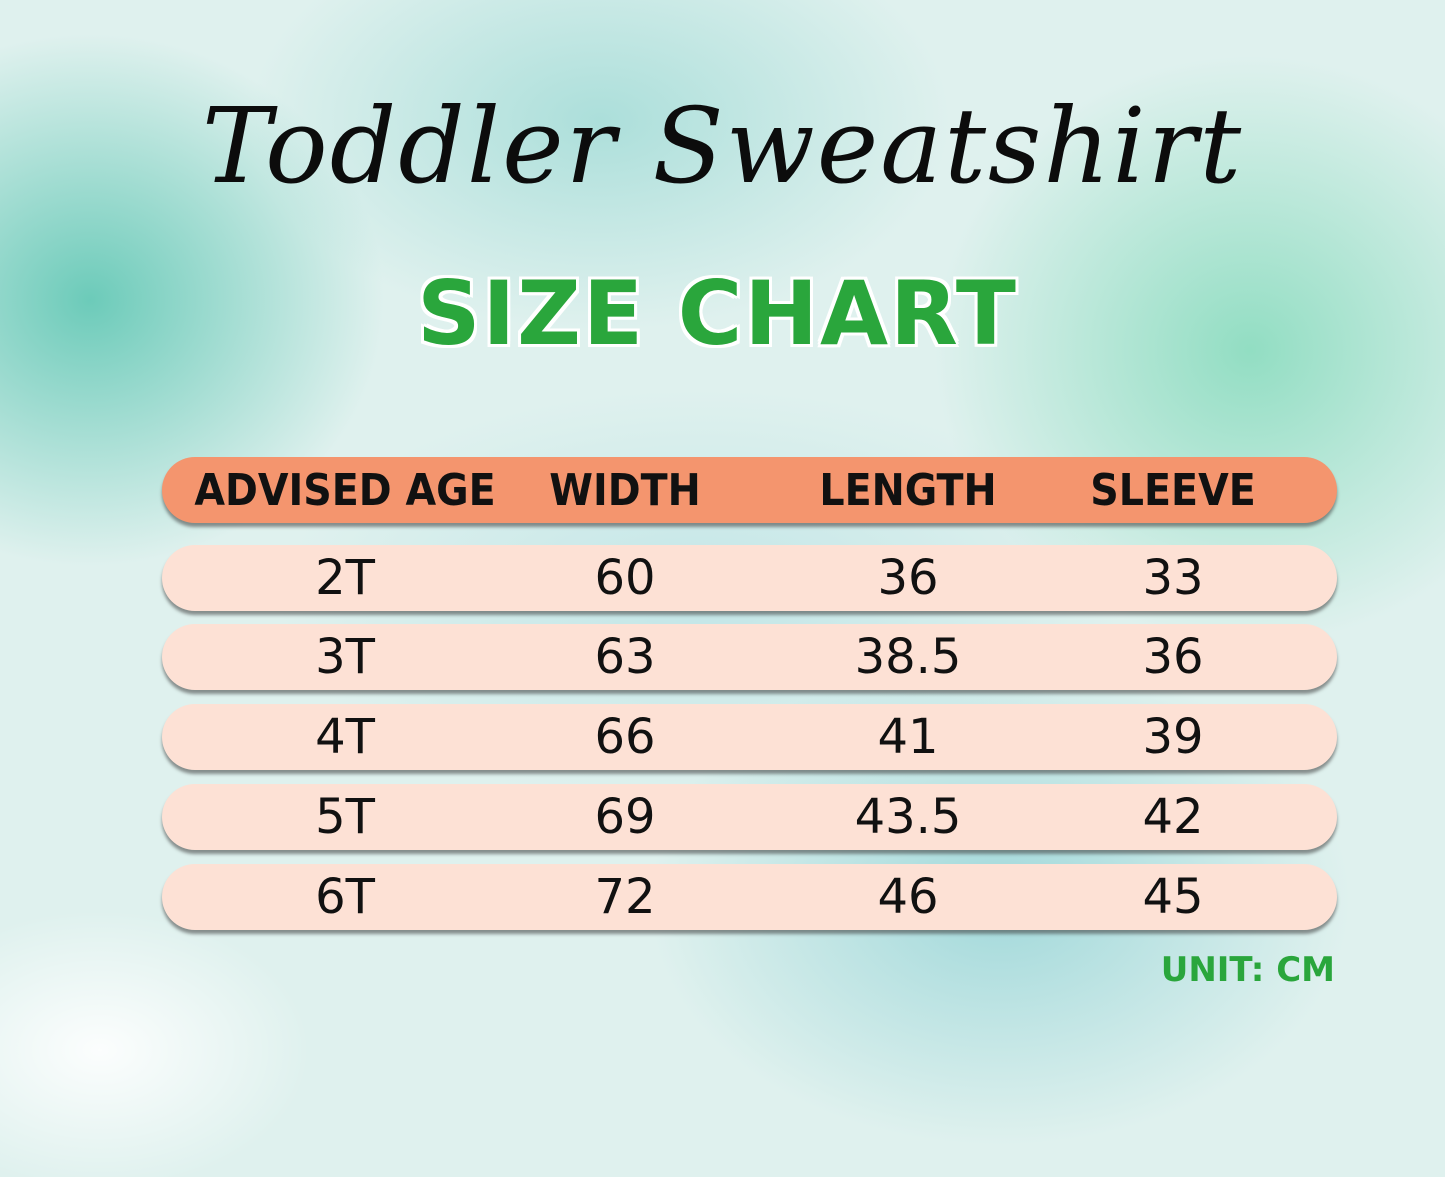  What do you see at coordinates (625, 897) in the screenshot?
I see `cell-width: 72` at bounding box center [625, 897].